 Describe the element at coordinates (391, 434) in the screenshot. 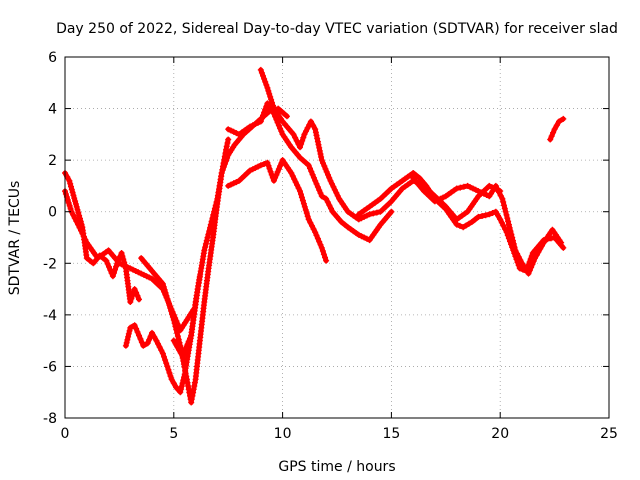

I see `x-tick-label: 15` at that location.